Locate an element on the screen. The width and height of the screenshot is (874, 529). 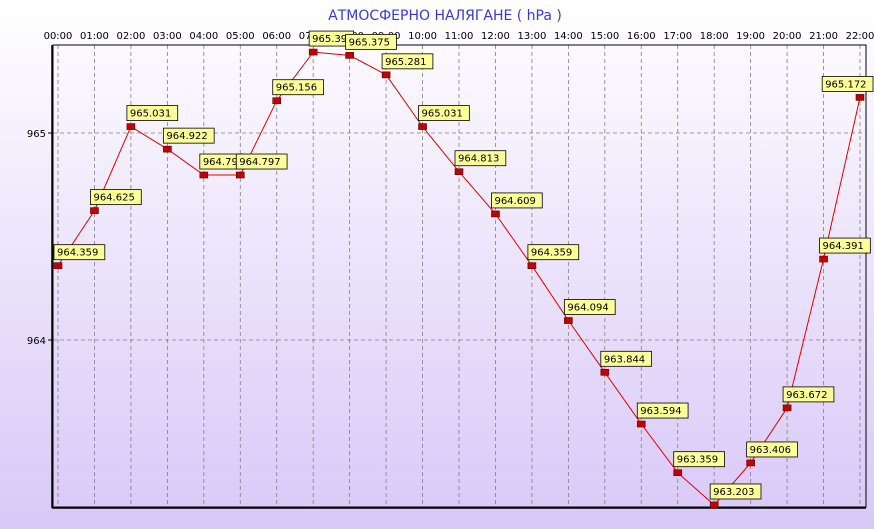
data-label: 965.281 is located at coordinates (405, 62).